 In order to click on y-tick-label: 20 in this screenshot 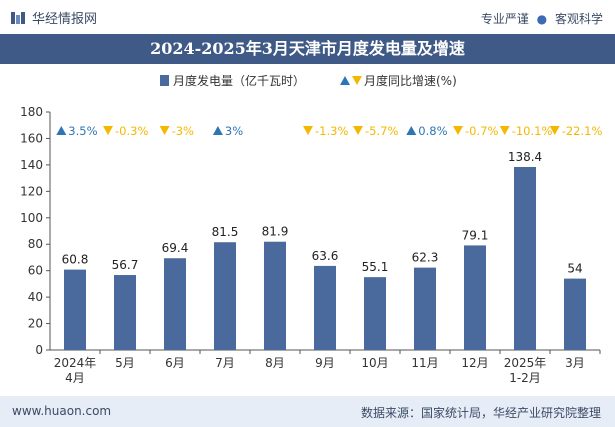, I will do `click(35, 324)`.